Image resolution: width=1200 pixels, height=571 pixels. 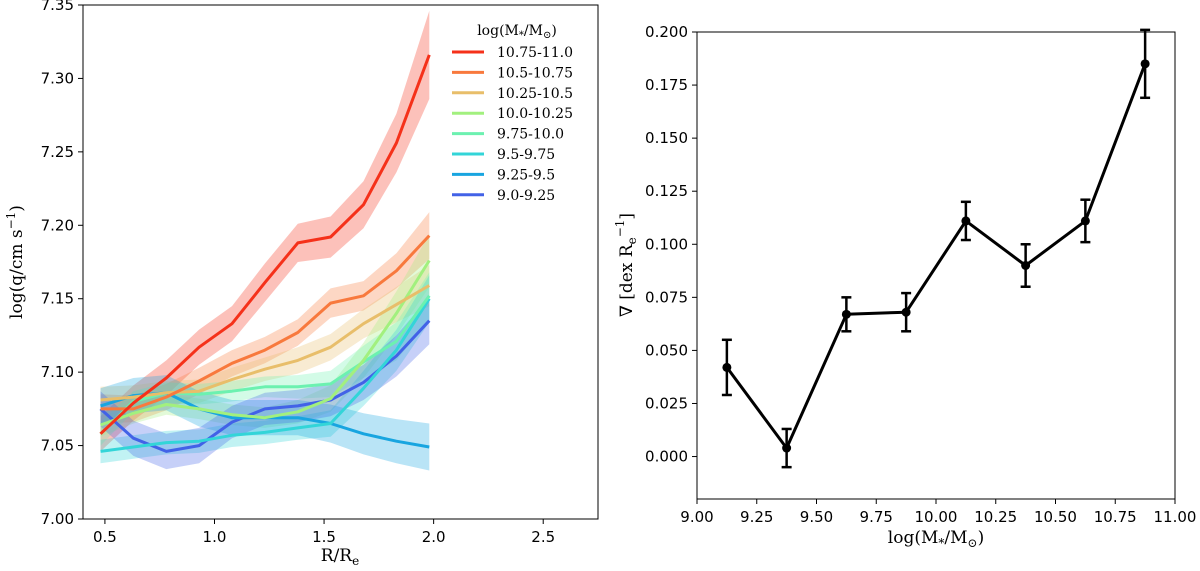 I want to click on x-tick-label: 0.5, so click(x=105, y=537).